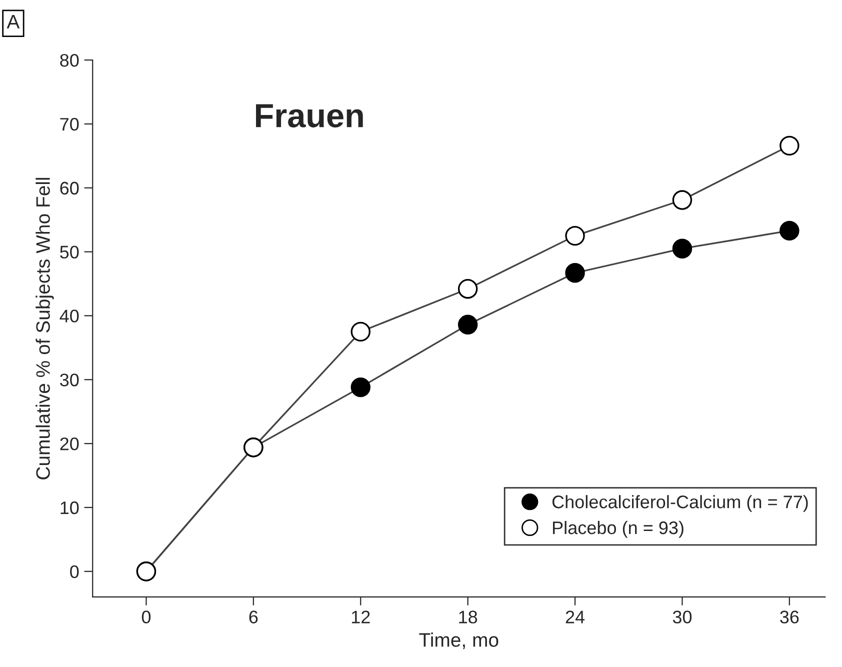  Describe the element at coordinates (146, 617) in the screenshot. I see `x-tick-label: 0` at that location.